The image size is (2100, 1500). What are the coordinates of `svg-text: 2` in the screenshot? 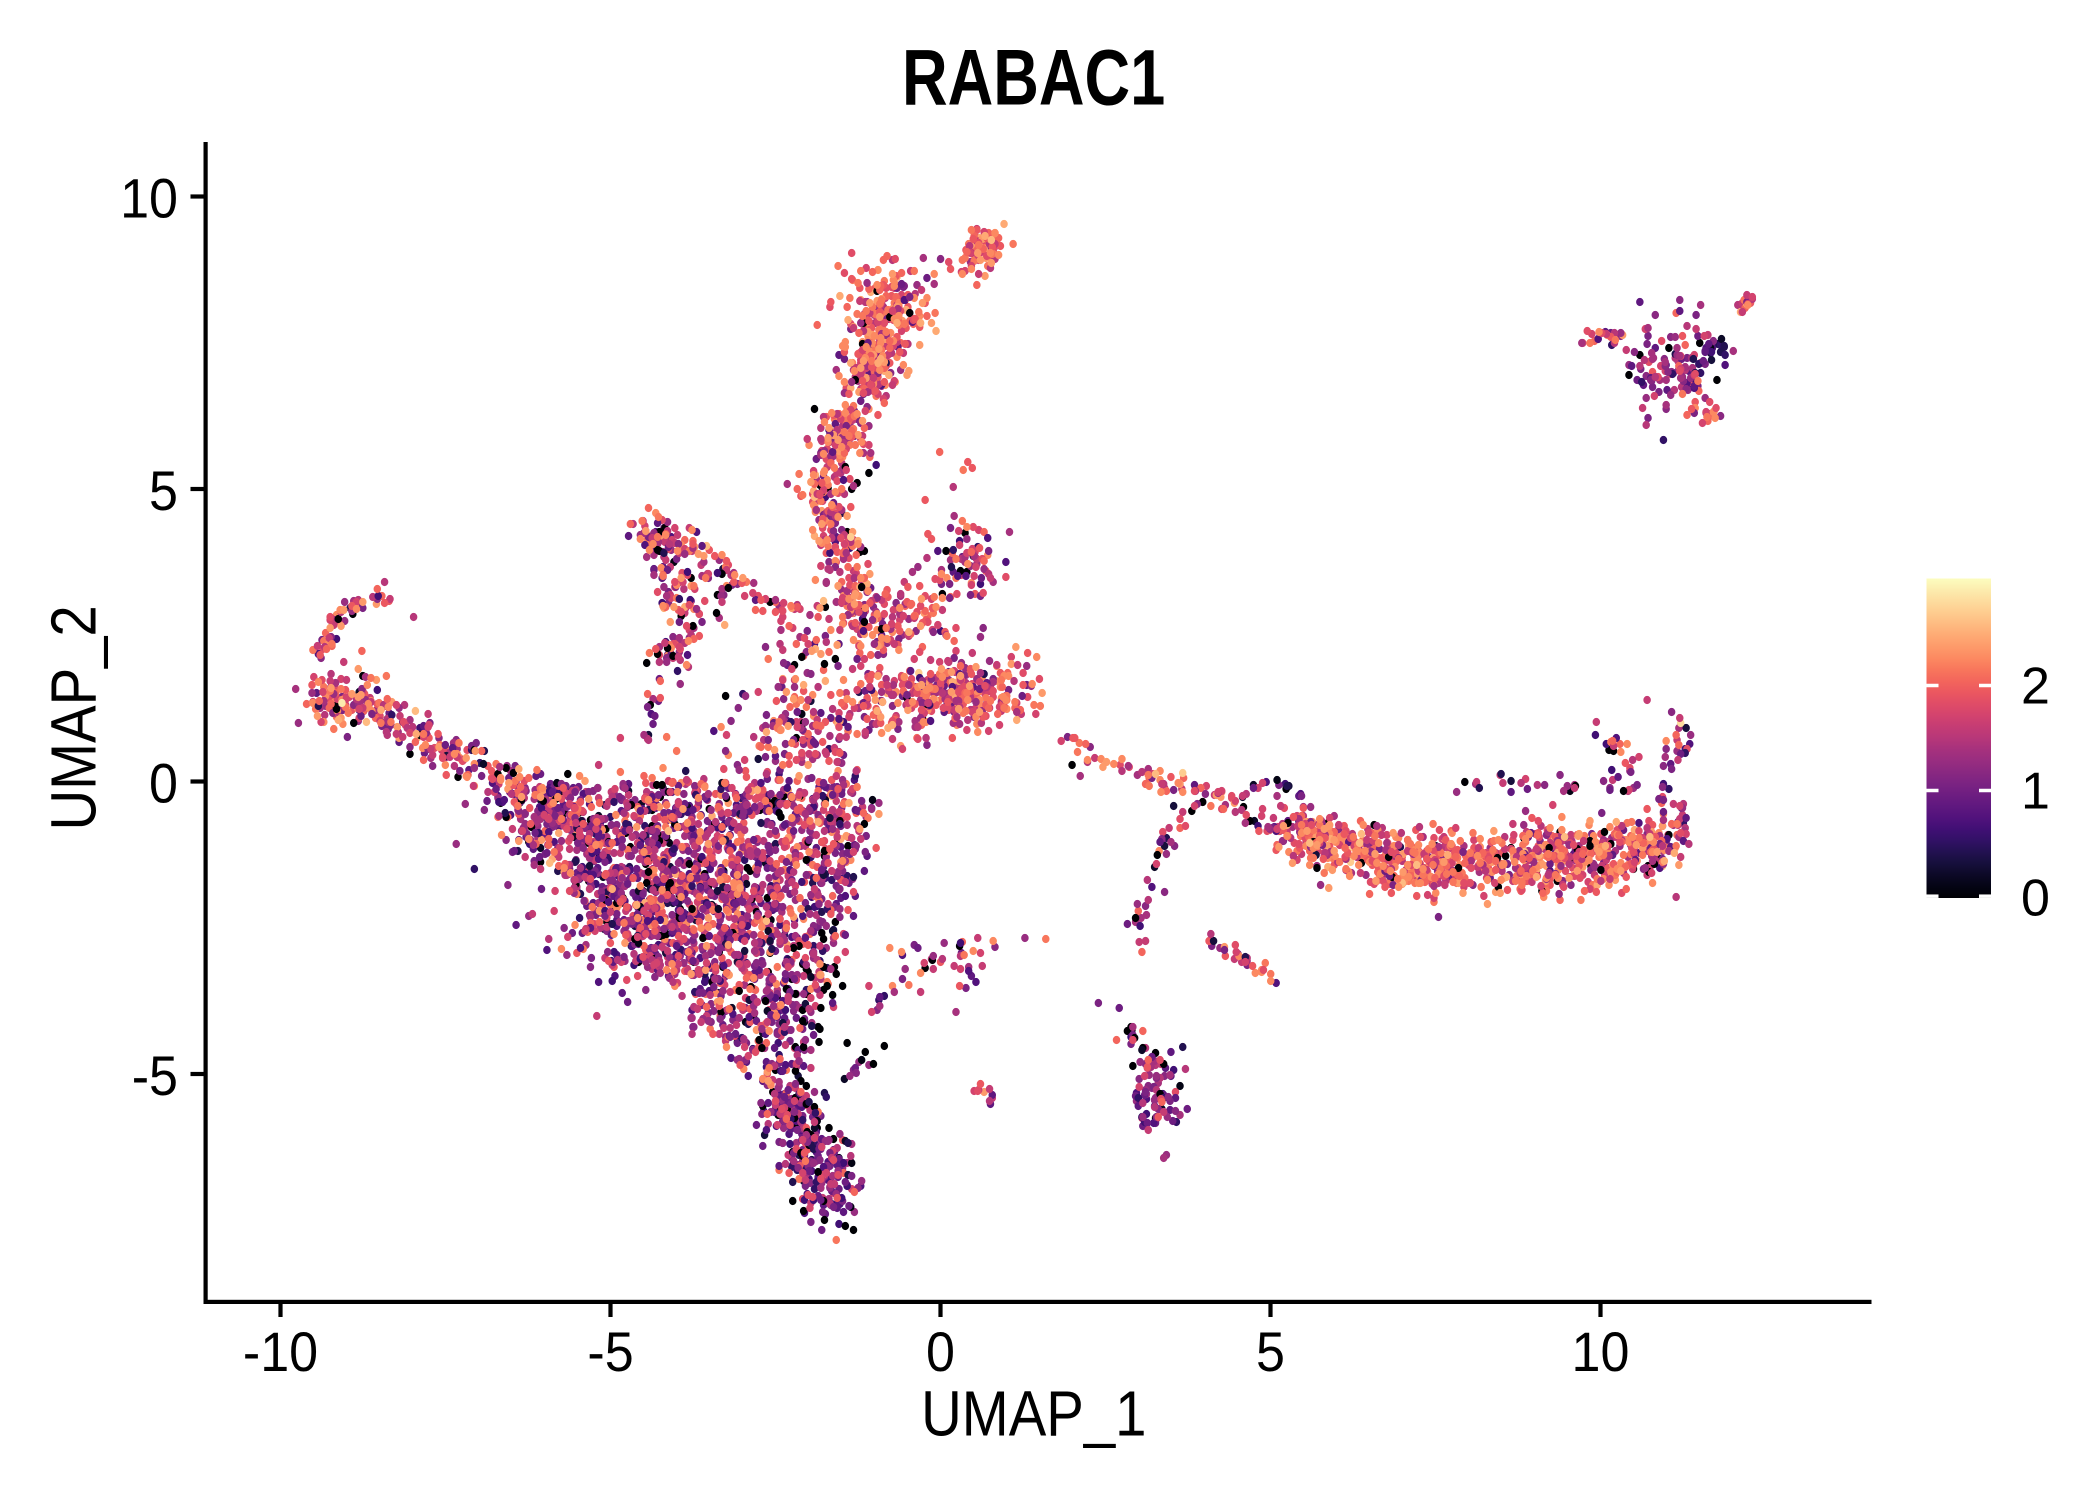 It's located at (2035, 687).